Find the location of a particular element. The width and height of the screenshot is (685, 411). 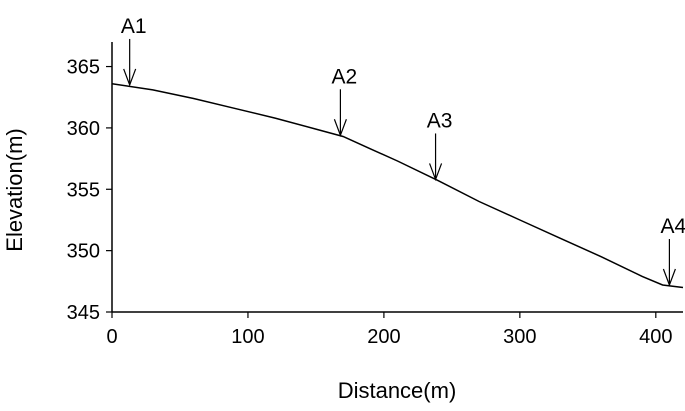

y-tick-label: 350 is located at coordinates (83, 252).